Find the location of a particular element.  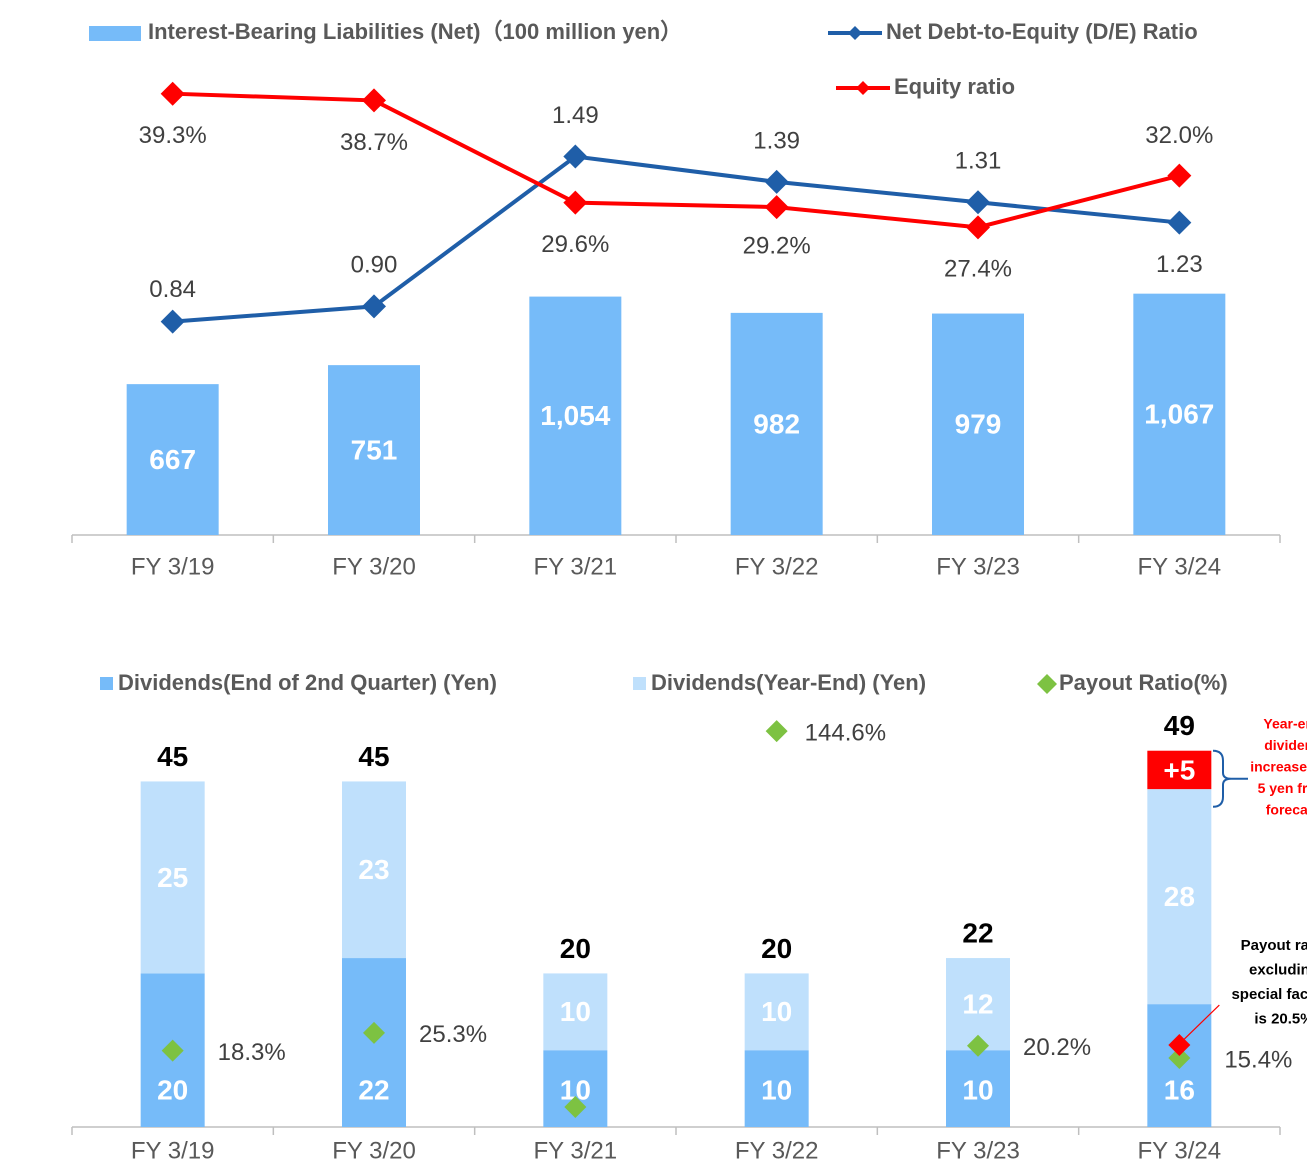

segment-label: 16 is located at coordinates (1179, 1089).